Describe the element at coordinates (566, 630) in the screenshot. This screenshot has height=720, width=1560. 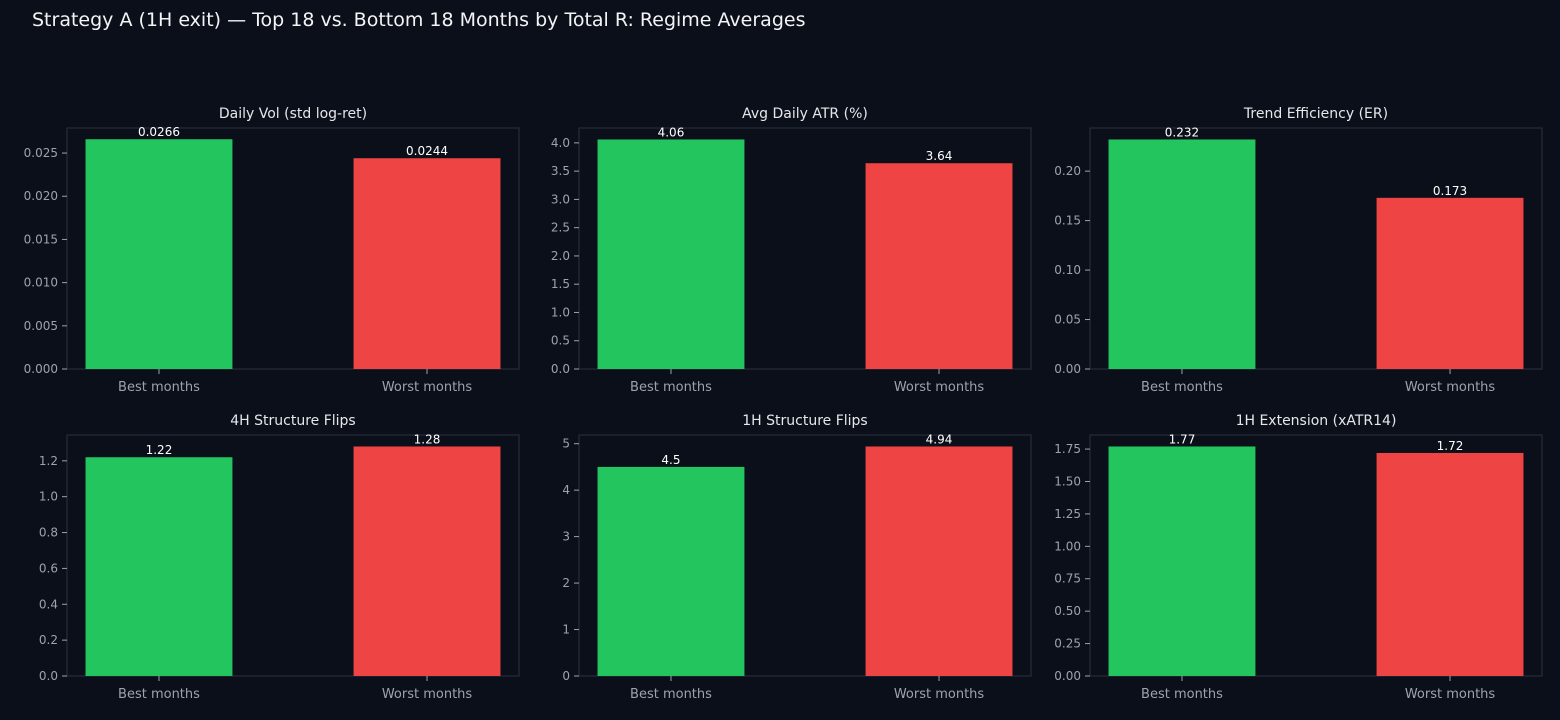
I see `chart-5-ytick-label: 1` at that location.